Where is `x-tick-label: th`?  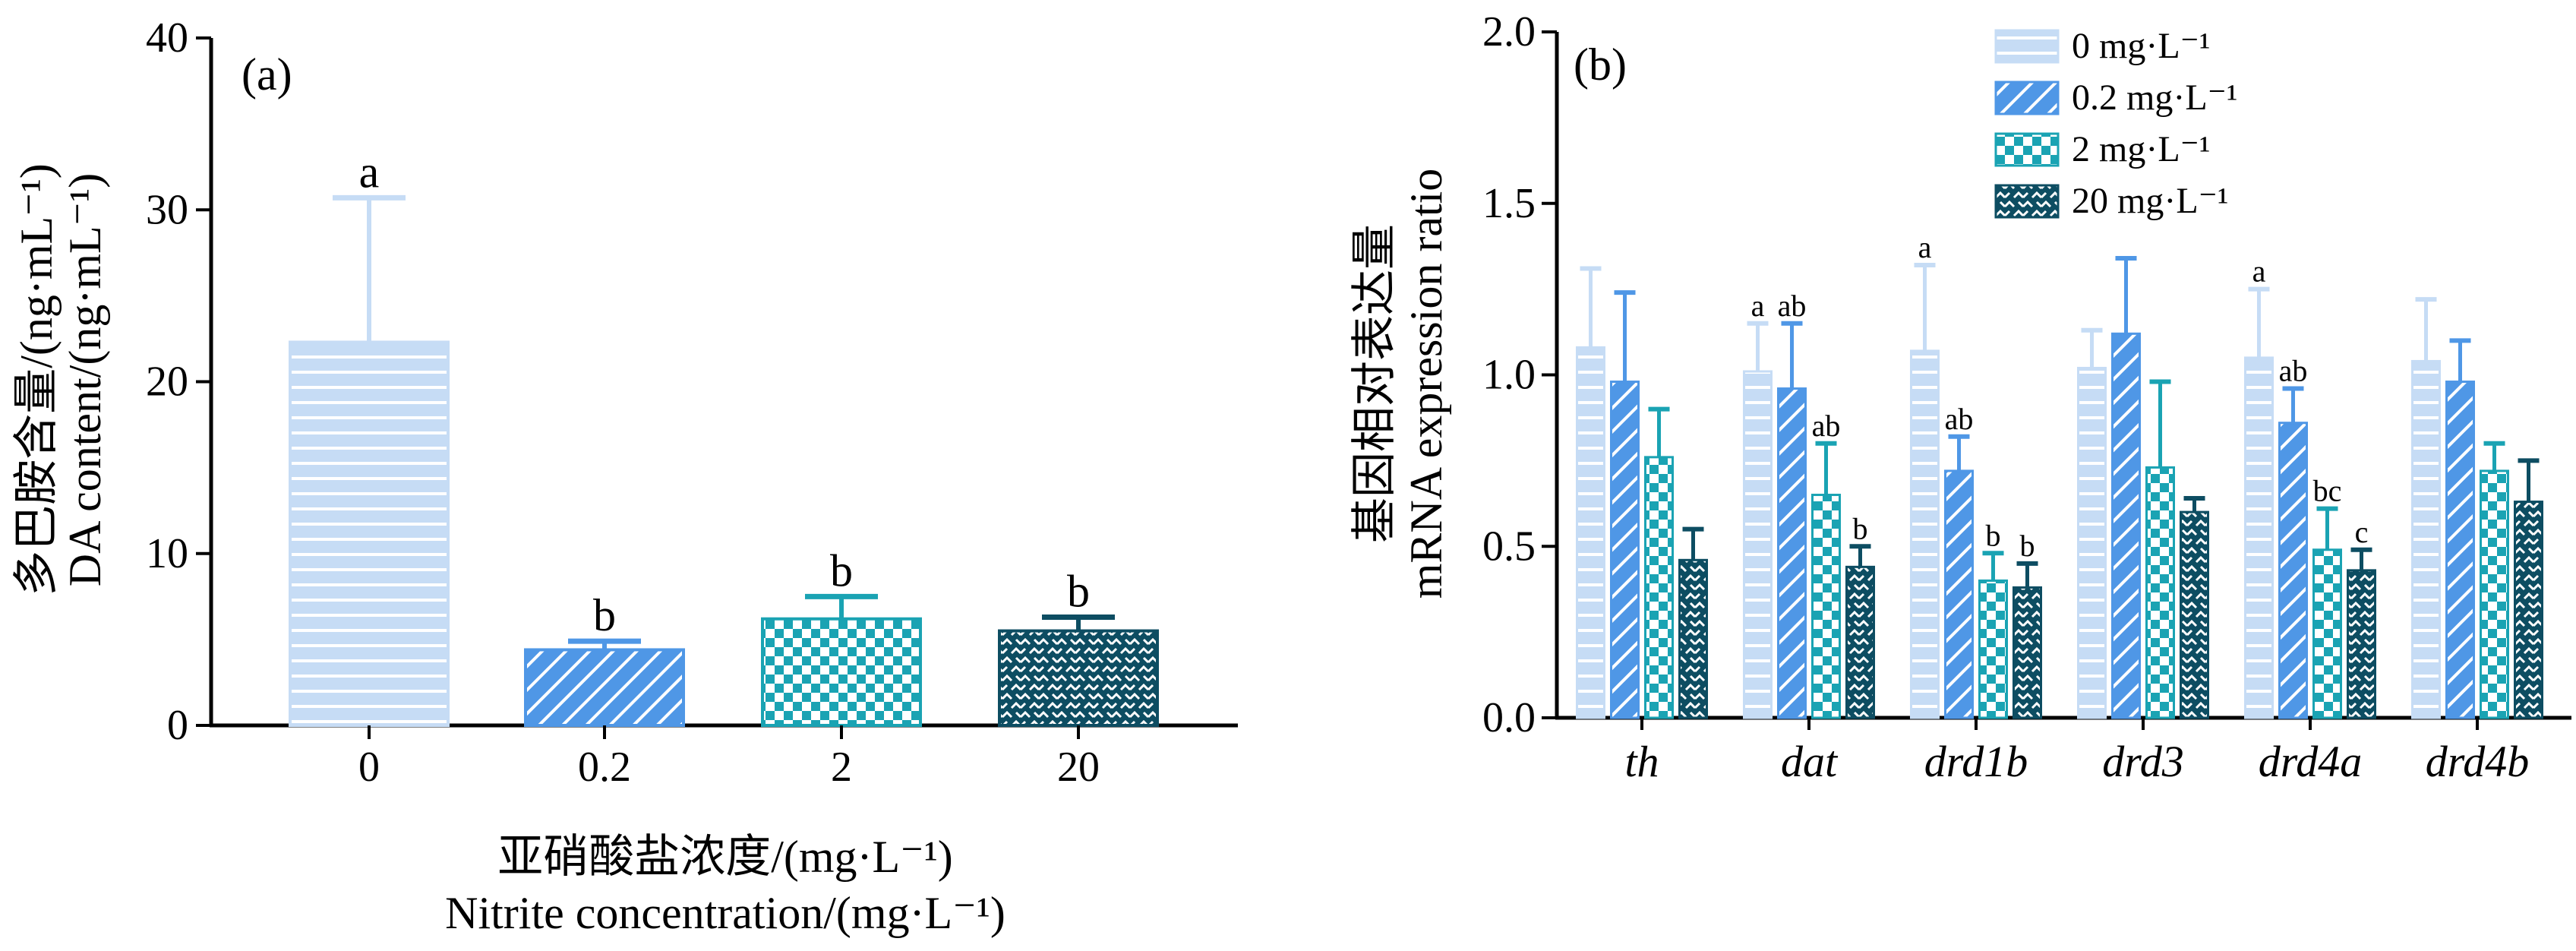
x-tick-label: th is located at coordinates (1642, 761).